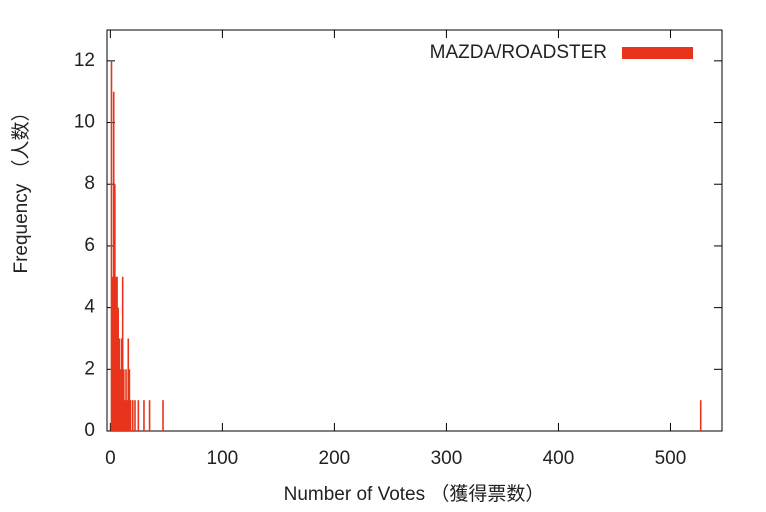  Describe the element at coordinates (657, 53) in the screenshot. I see `legend-swatch` at that location.